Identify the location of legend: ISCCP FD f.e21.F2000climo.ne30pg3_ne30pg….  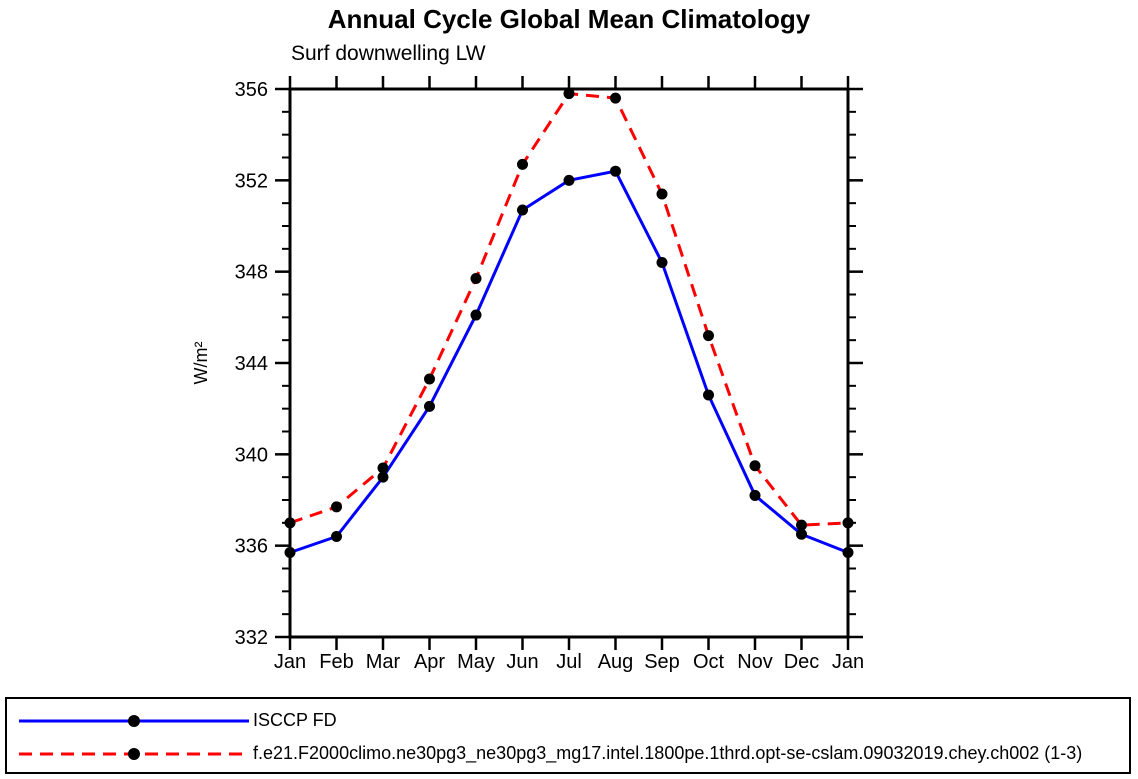
(568, 735).